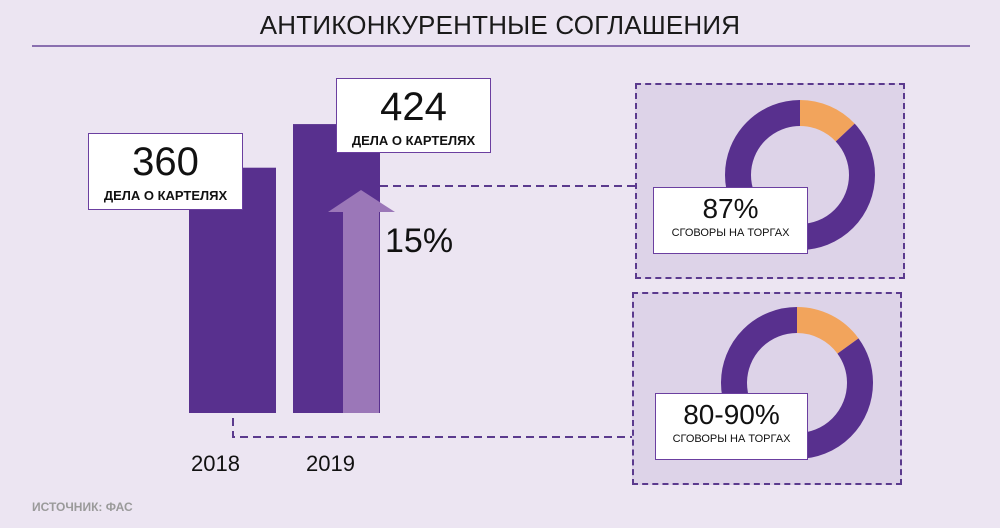 This screenshot has height=528, width=1000. I want to click on bar-value-2019: 424, so click(413, 107).